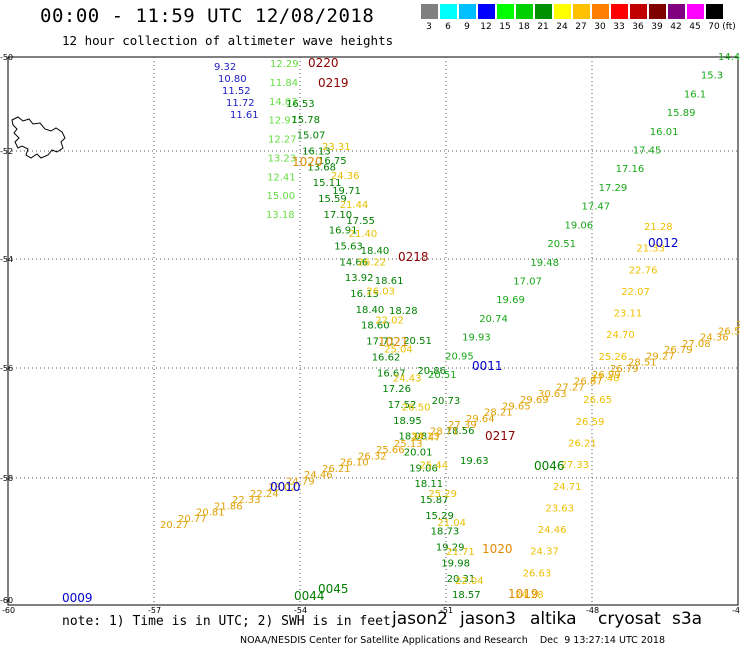 The height and width of the screenshot is (650, 740). I want to click on swh-value-jason3: 13.18, so click(280, 215).